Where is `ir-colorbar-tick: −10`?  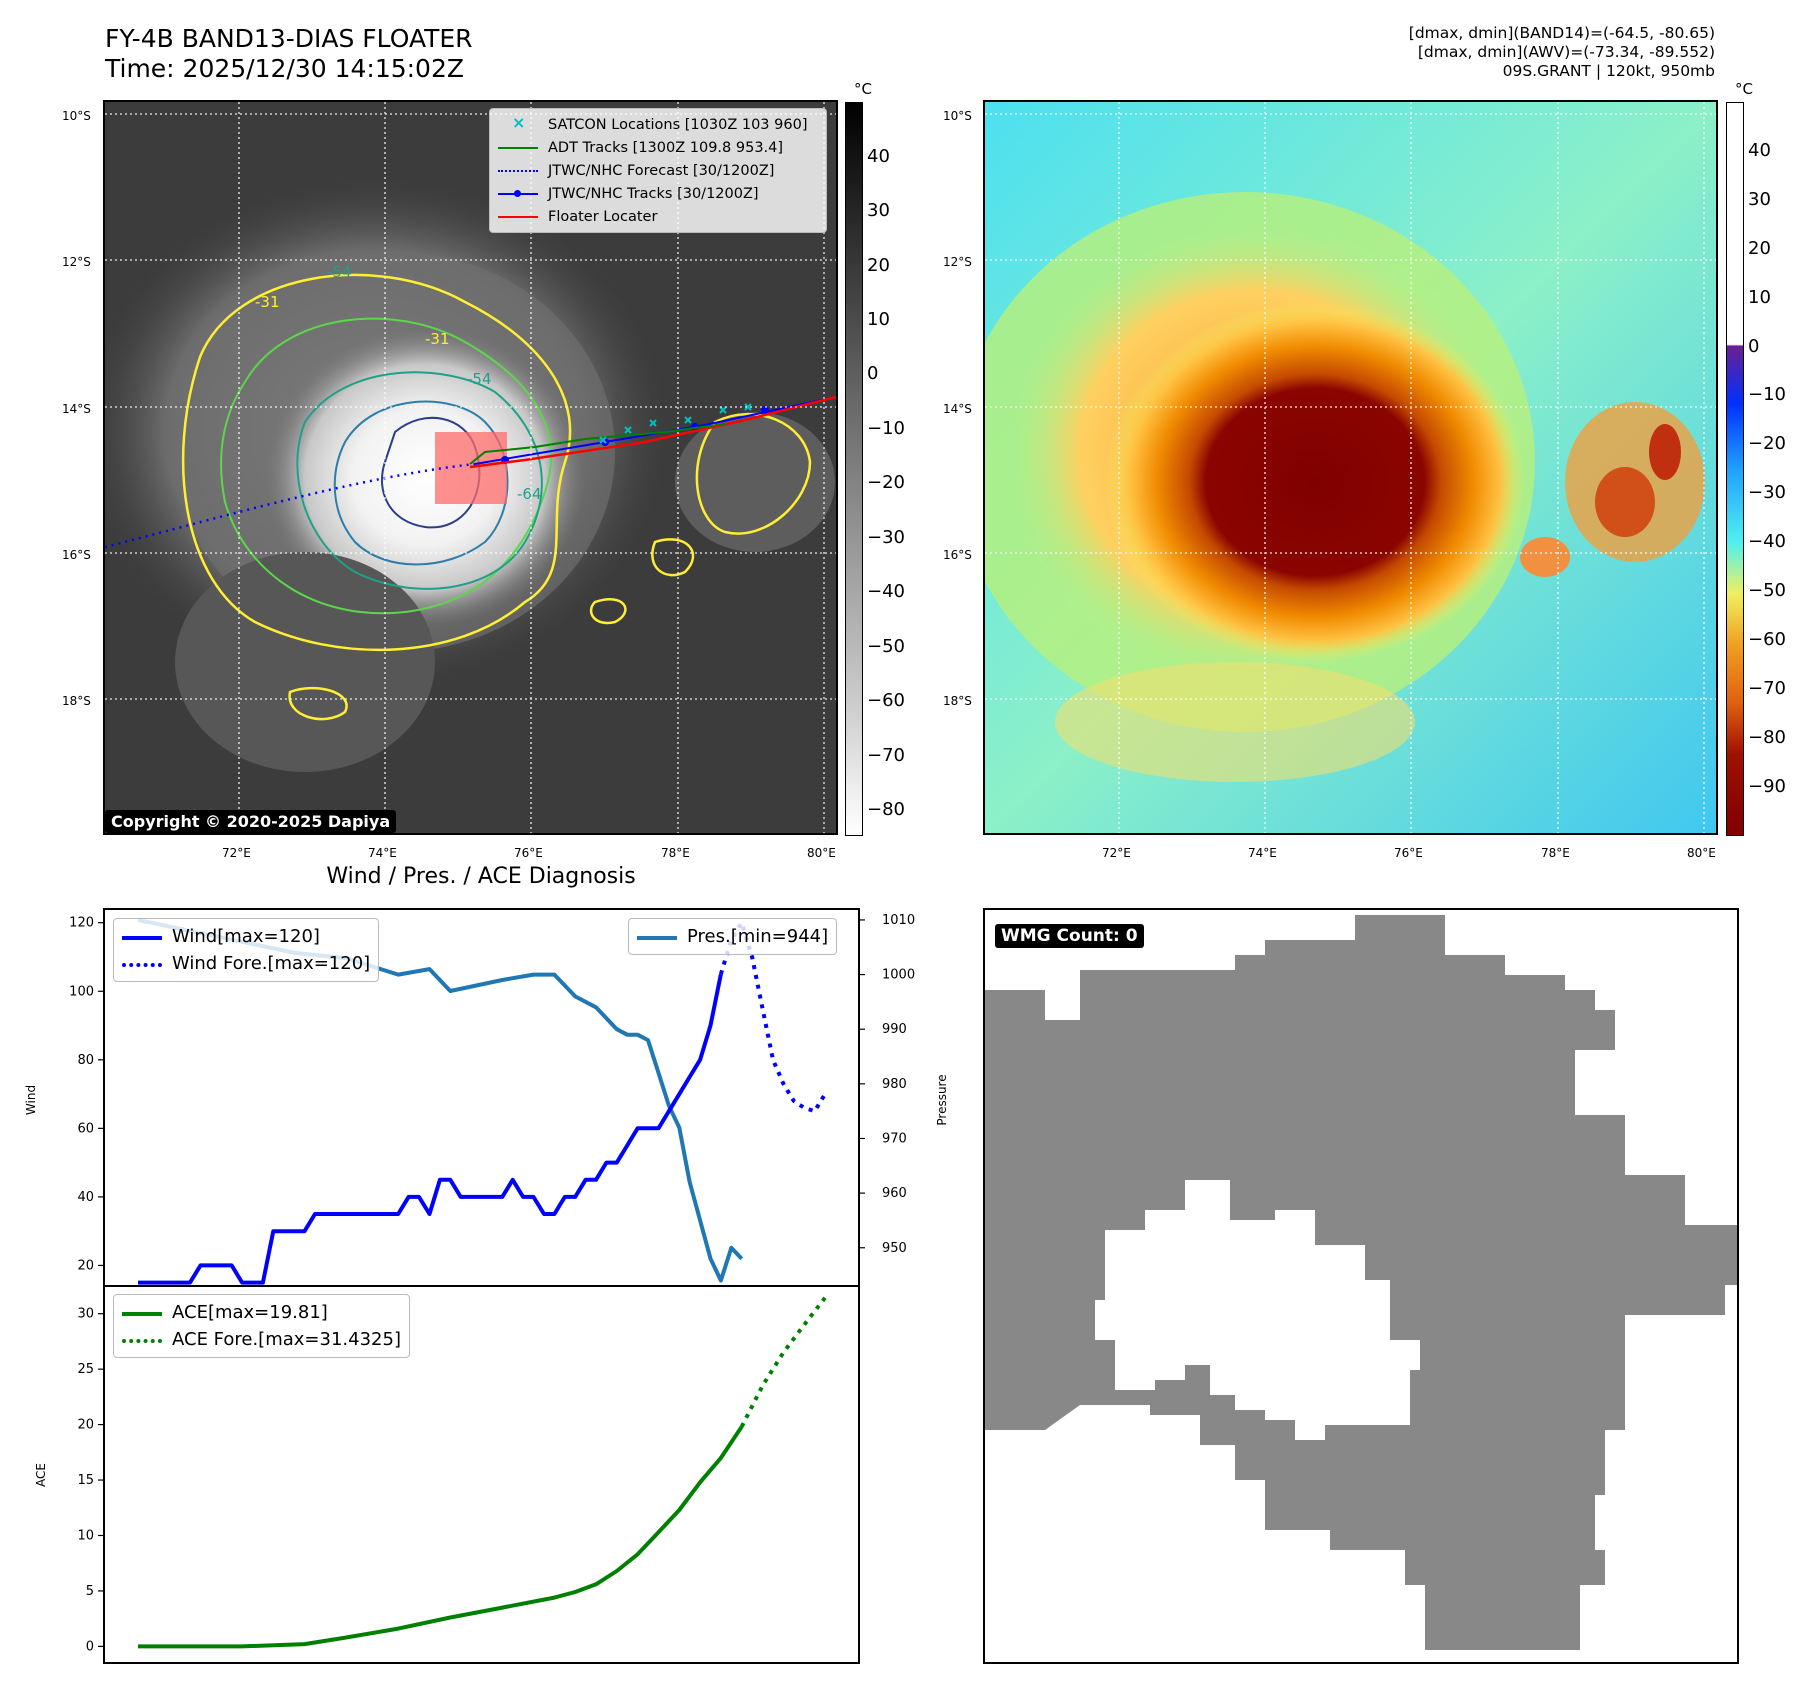 ir-colorbar-tick: −10 is located at coordinates (886, 428).